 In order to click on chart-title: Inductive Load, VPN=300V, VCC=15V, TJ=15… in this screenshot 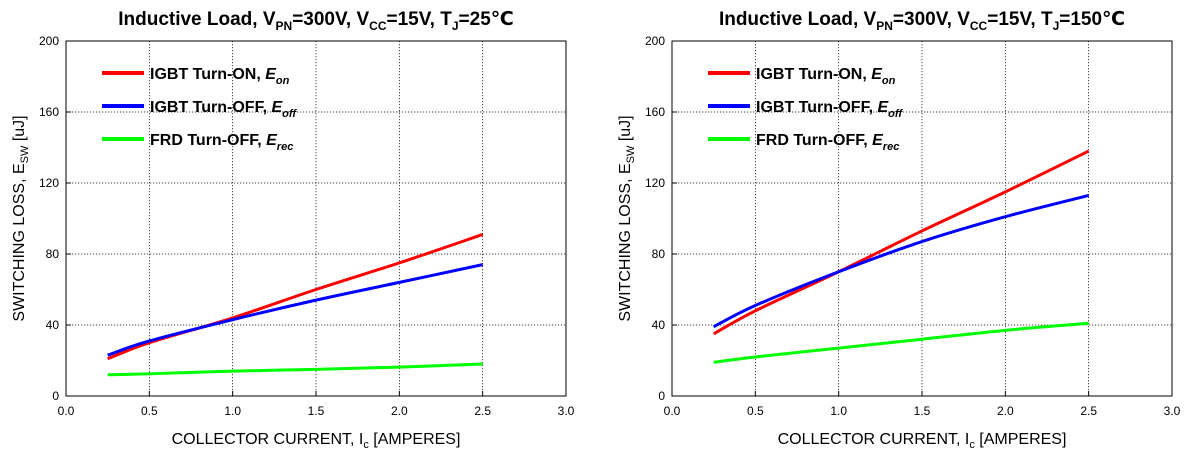, I will do `click(922, 21)`.